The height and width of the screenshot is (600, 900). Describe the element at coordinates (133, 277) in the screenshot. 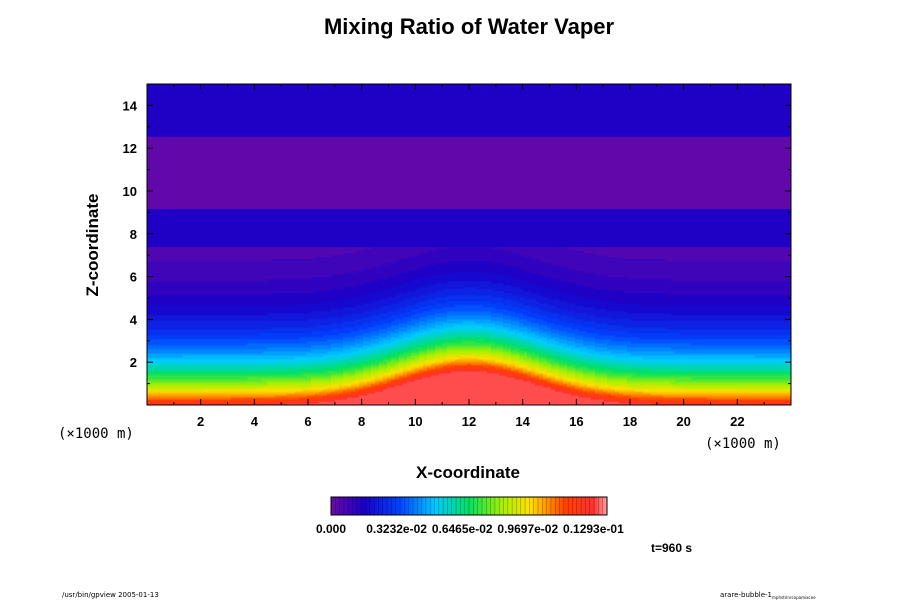

I see `y-tick-label: 6` at that location.